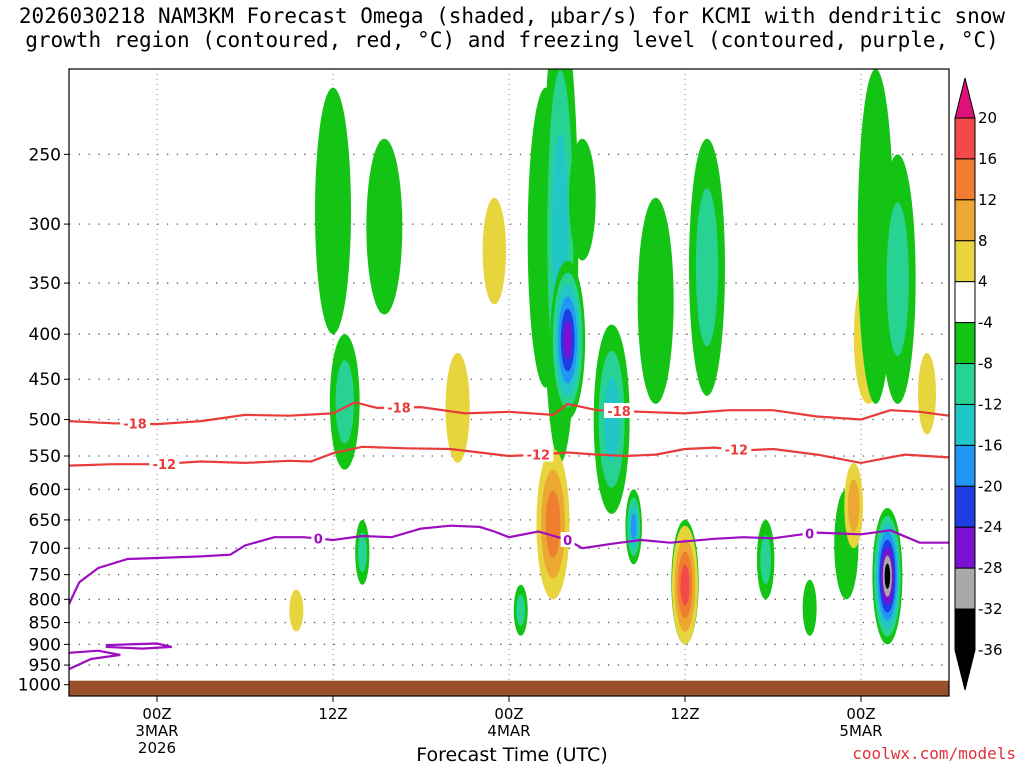  What do you see at coordinates (512, 755) in the screenshot?
I see `x-axis-label: Forecast Time (UTC)` at bounding box center [512, 755].